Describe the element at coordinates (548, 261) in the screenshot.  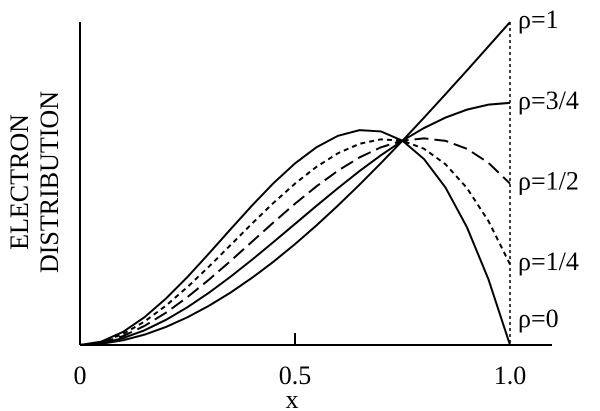
I see `series-label: ρ=1/4` at that location.